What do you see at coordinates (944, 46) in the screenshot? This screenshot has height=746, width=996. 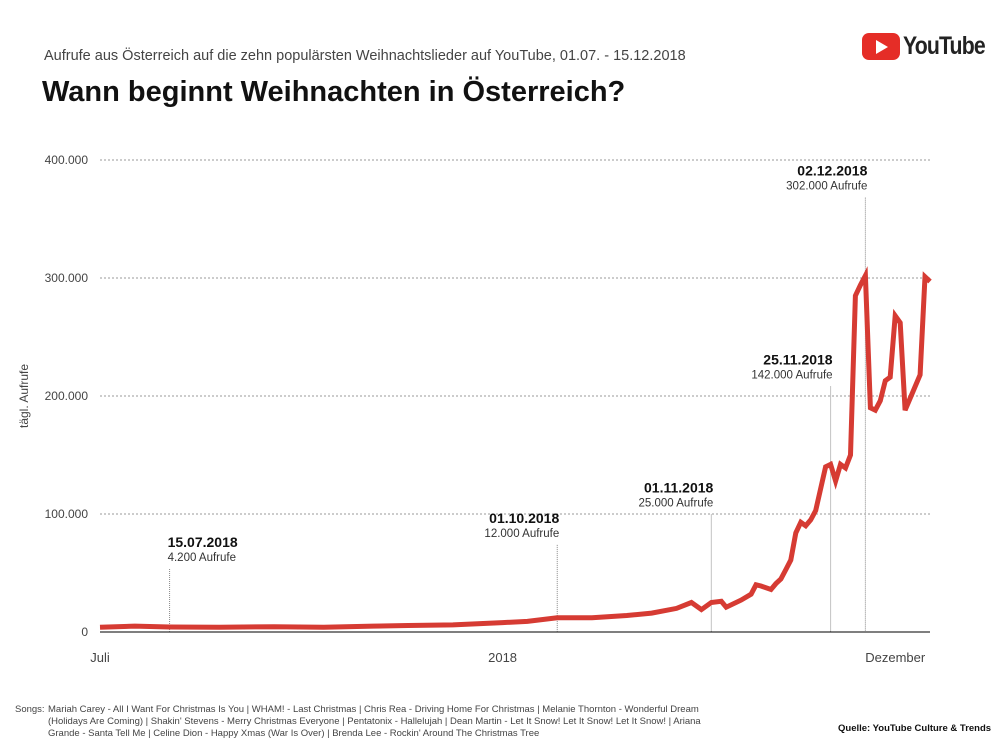 I see `youtube-logo-text: YouTube` at bounding box center [944, 46].